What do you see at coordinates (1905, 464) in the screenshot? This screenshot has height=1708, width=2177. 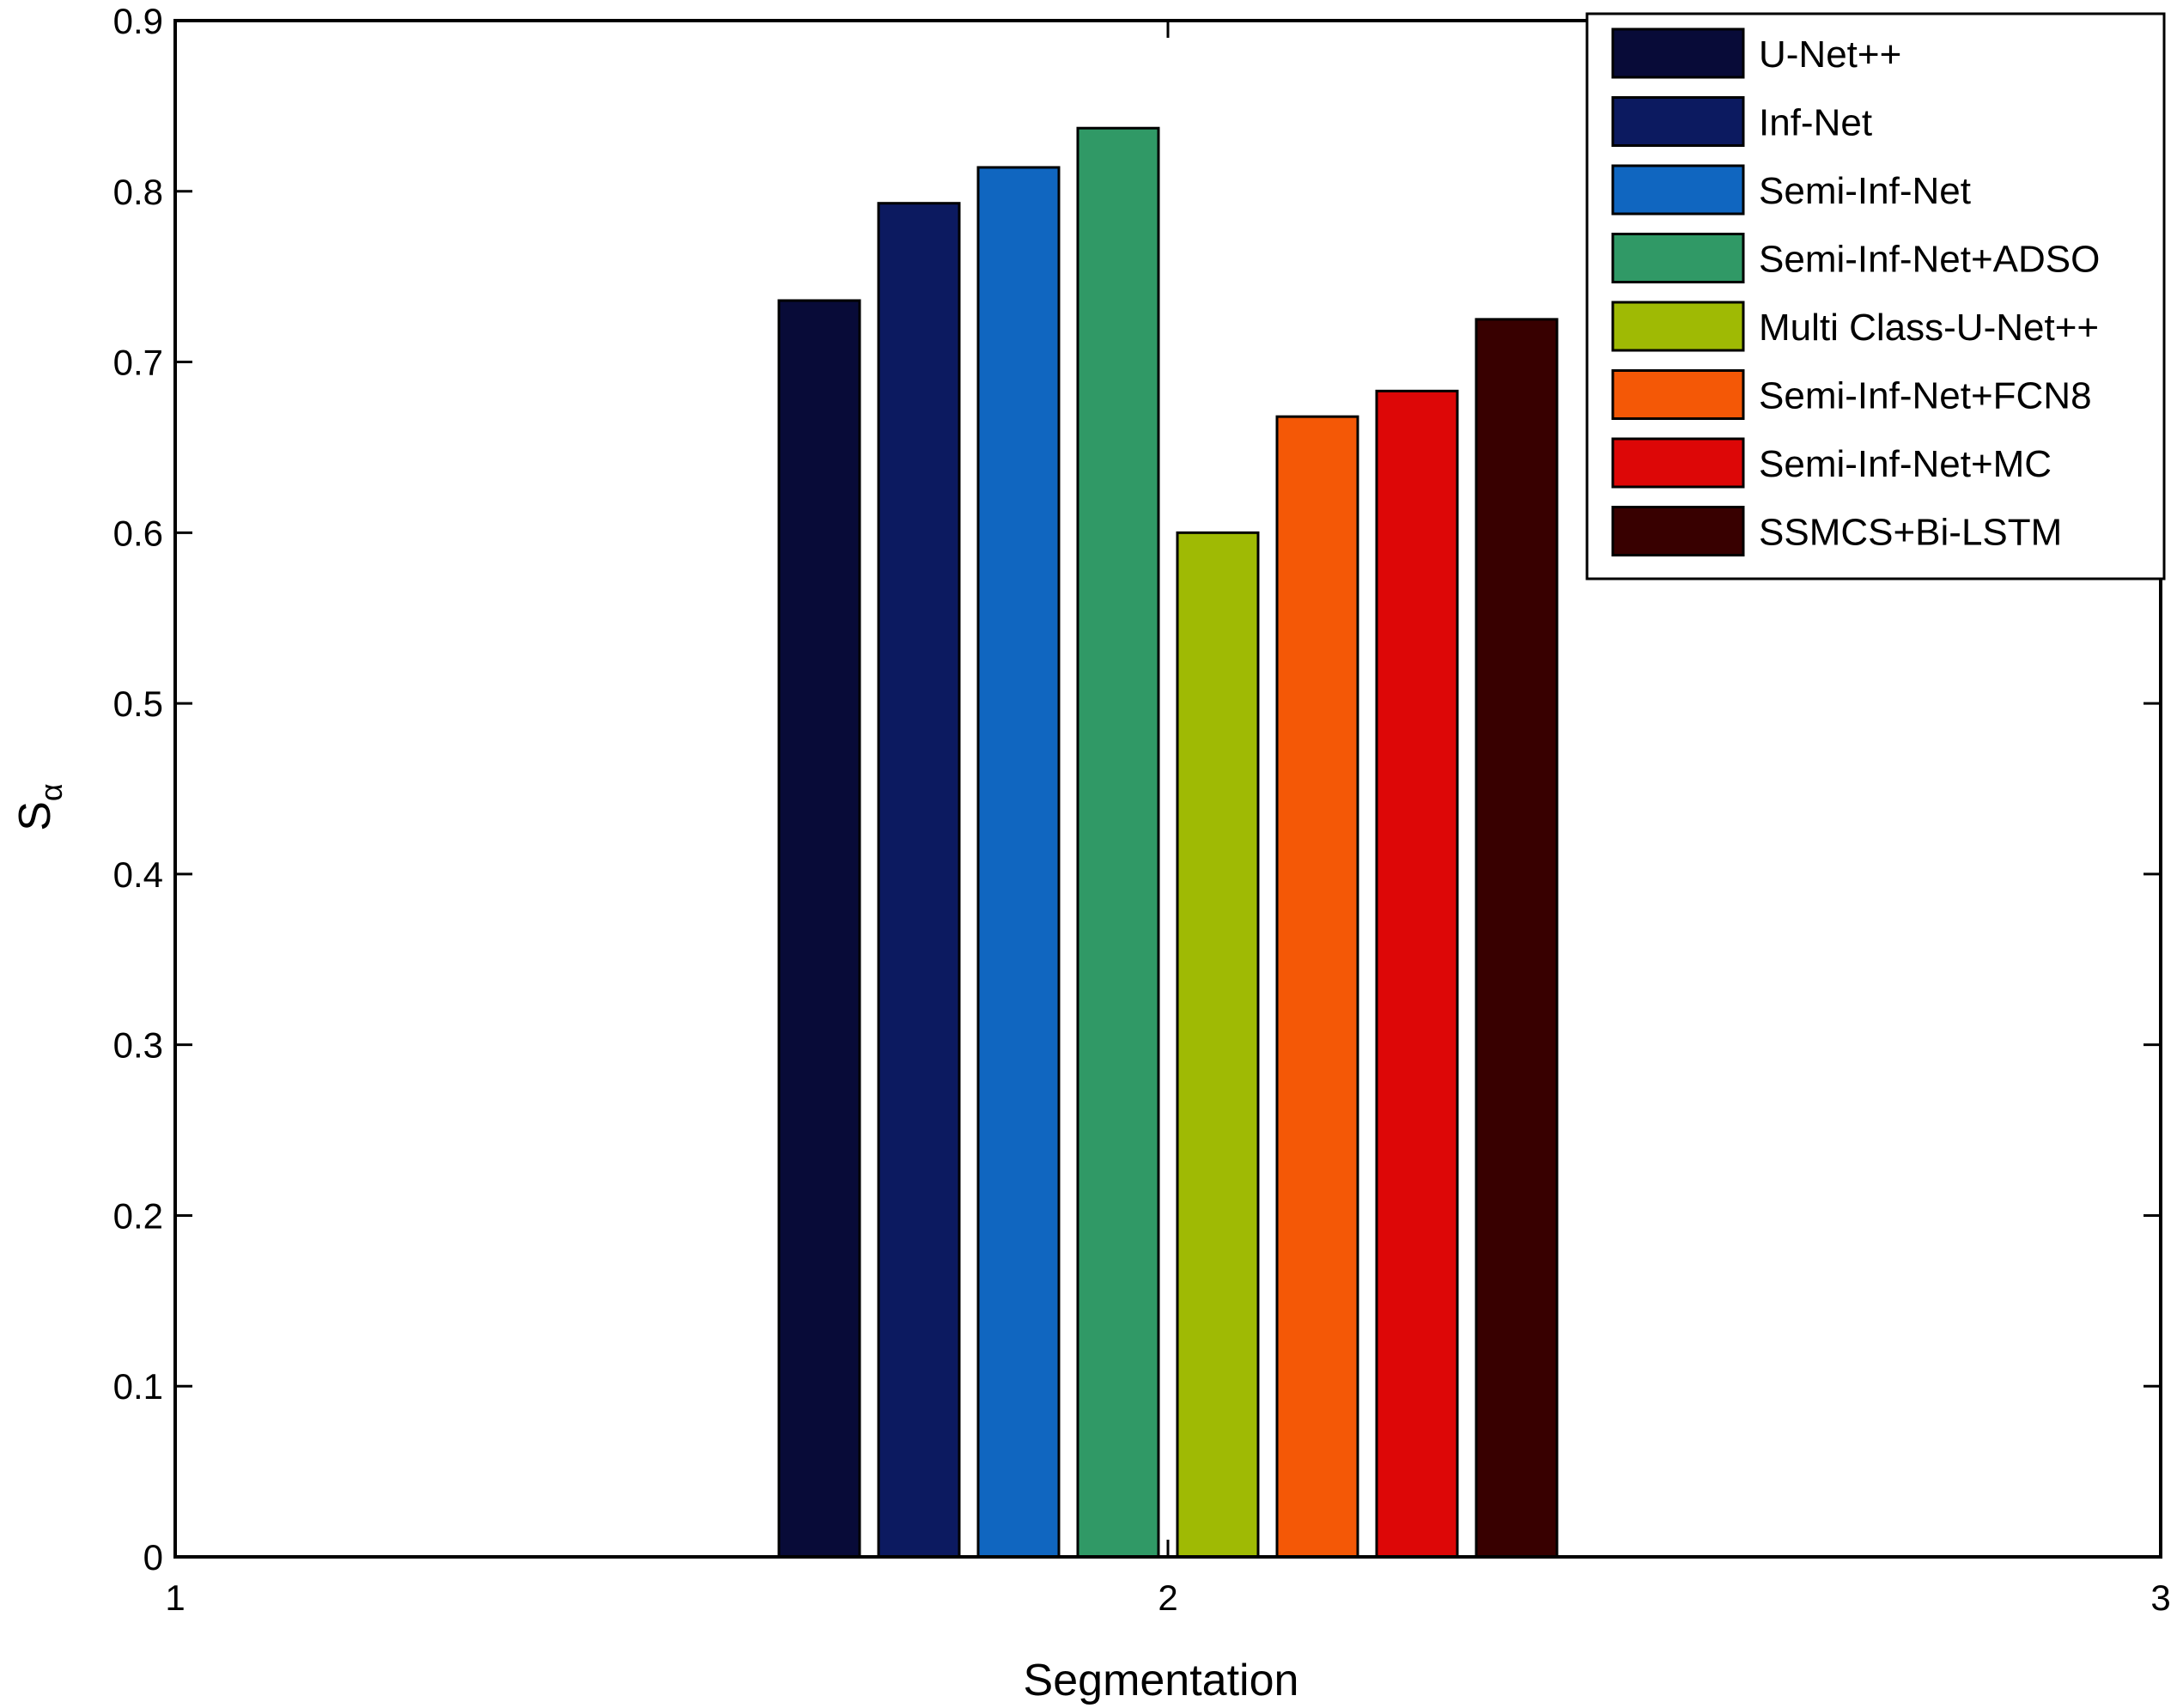 I see `legend-label-semi-inf-net-mc: Semi-Inf-Net+MC` at bounding box center [1905, 464].